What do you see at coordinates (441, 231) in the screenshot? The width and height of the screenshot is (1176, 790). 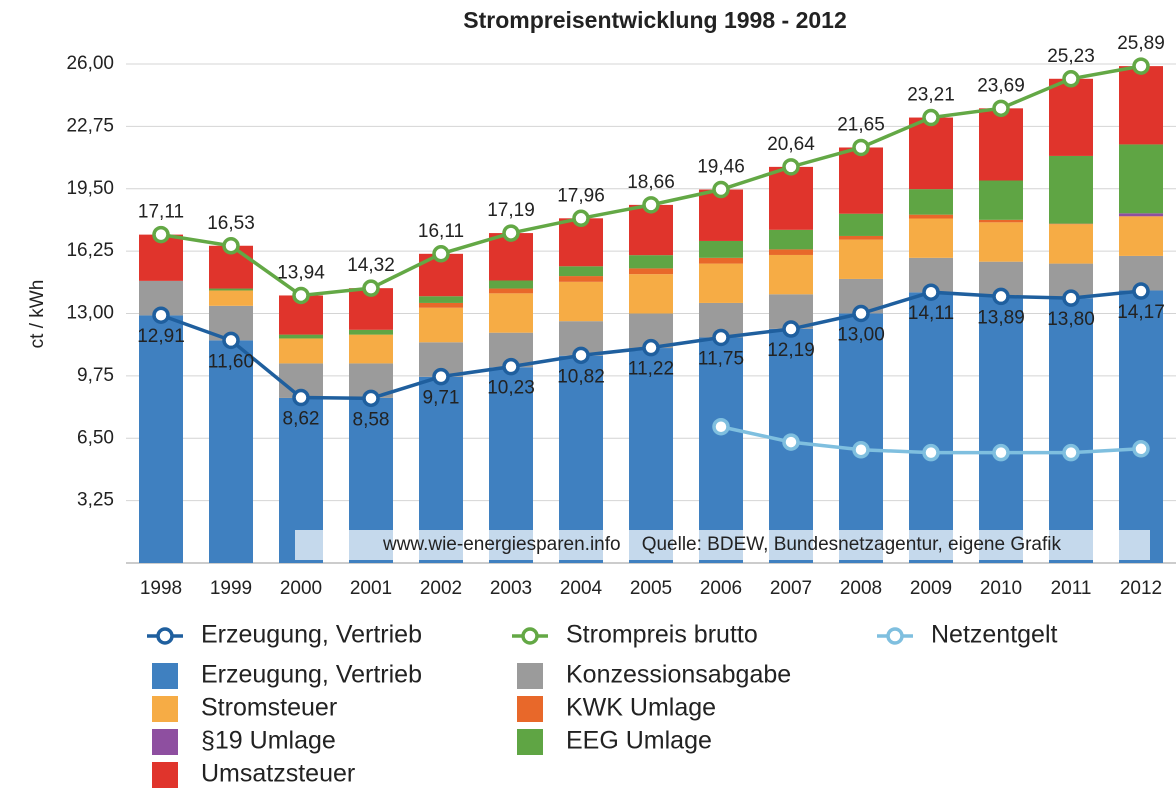 I see `data-label: 16,11` at bounding box center [441, 231].